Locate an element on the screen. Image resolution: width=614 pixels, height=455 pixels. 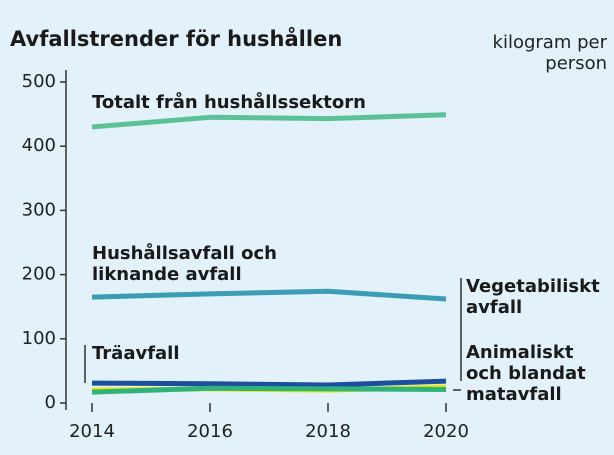
series-label: Träavfall is located at coordinates (136, 353).